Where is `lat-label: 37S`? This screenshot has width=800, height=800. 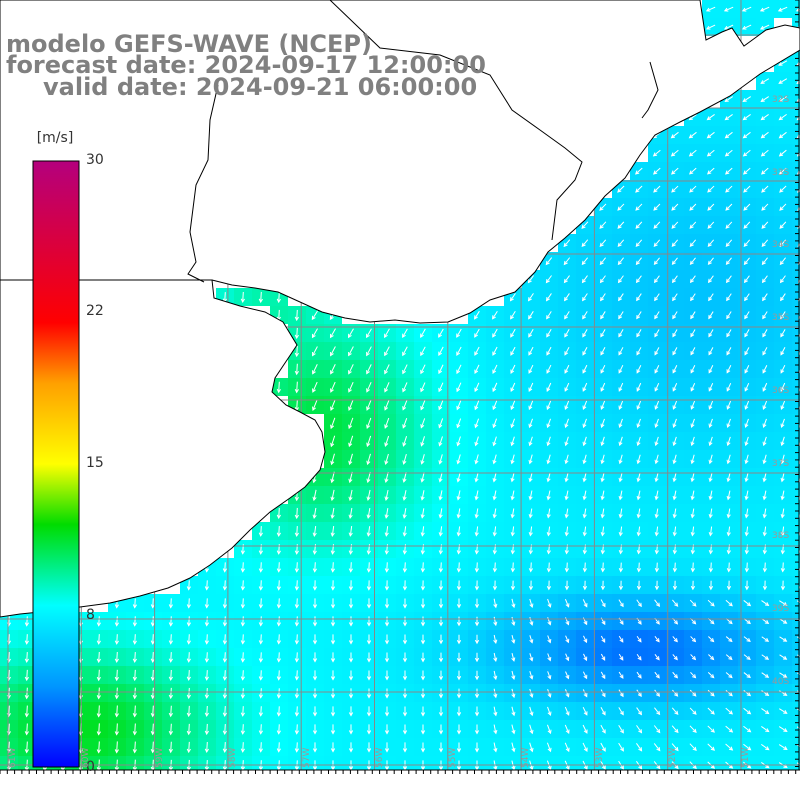
lat-label: 37S is located at coordinates (781, 464).